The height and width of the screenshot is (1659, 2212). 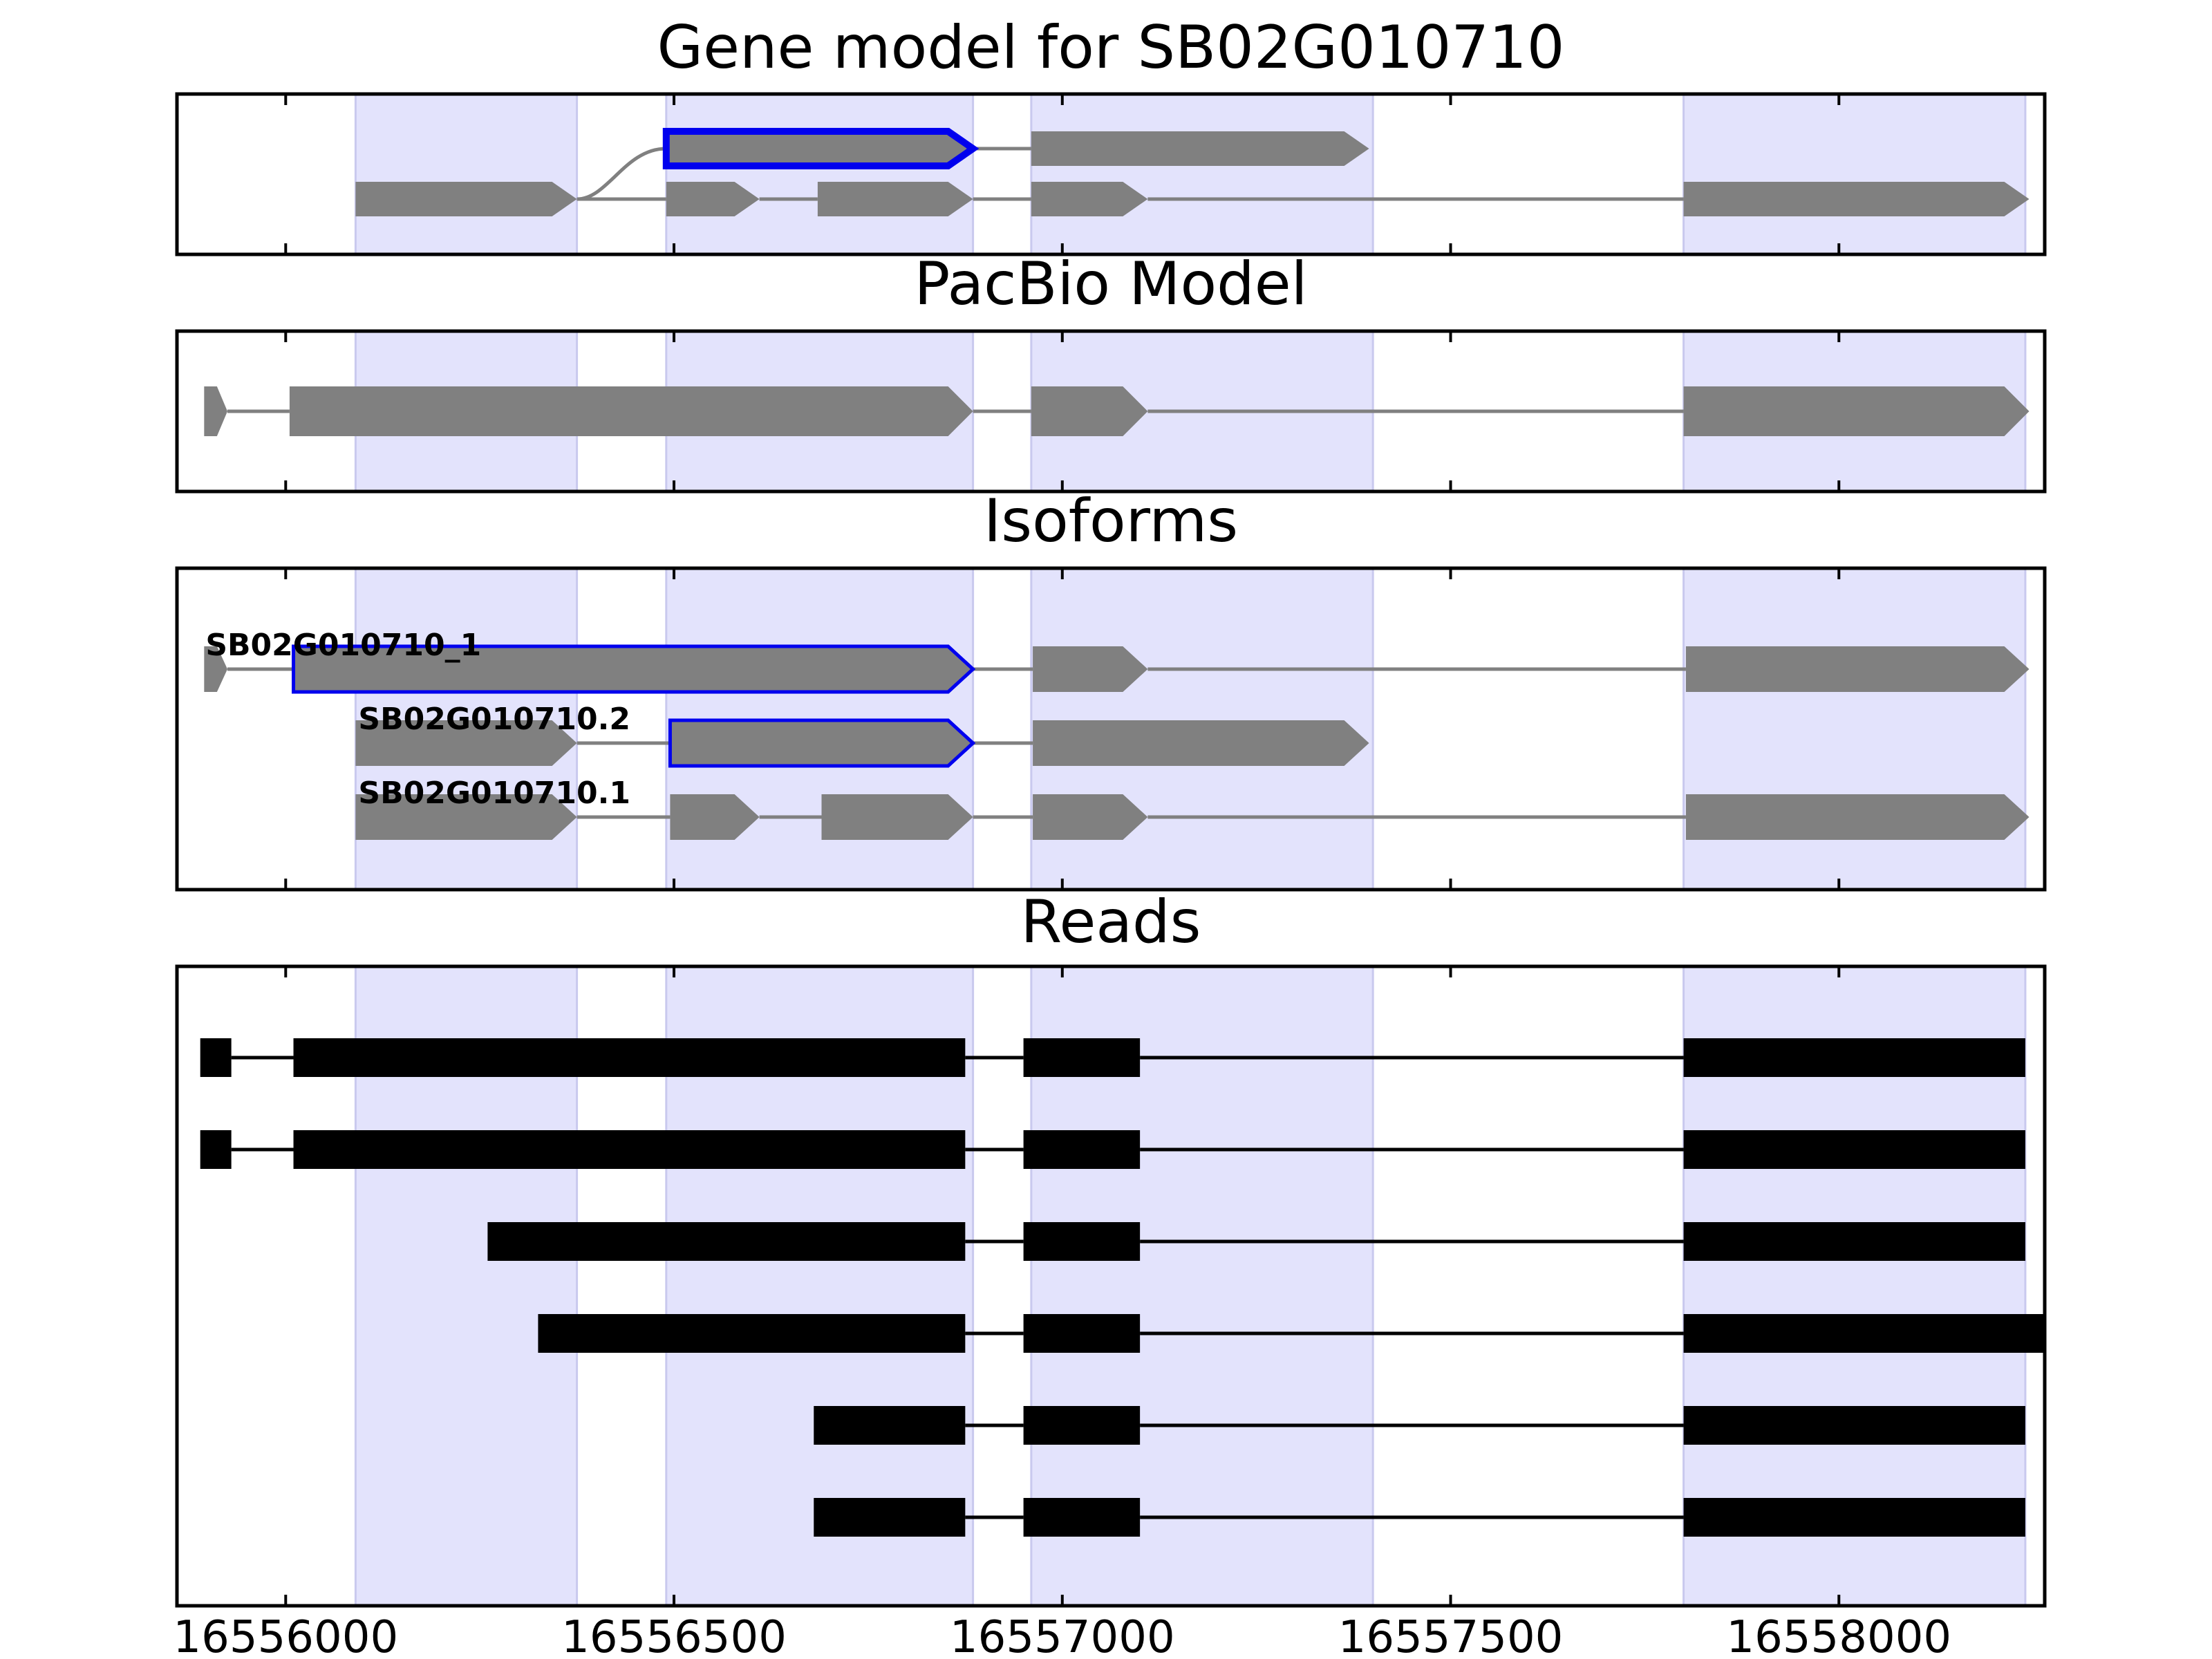 What do you see at coordinates (494, 793) in the screenshot?
I see `isoform-label: SB02G010710.1` at bounding box center [494, 793].